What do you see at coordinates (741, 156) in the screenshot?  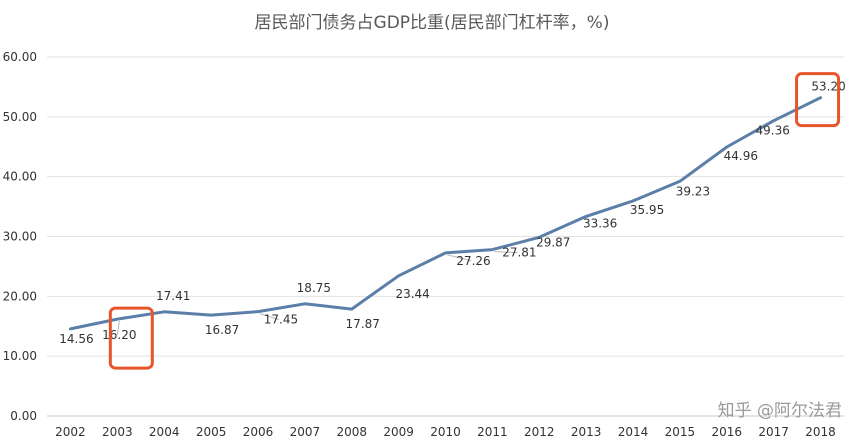 I see `data-label: 44.96` at bounding box center [741, 156].